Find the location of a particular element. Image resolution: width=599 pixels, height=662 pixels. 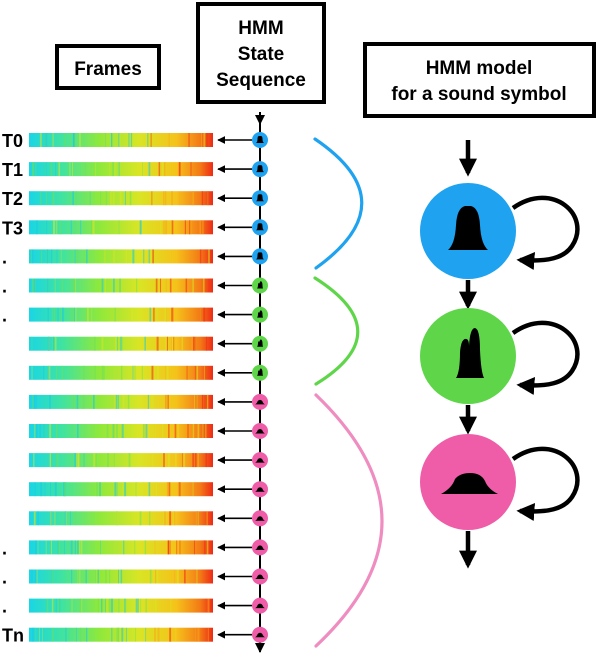

flat-hump-icon is located at coordinates (469, 483).